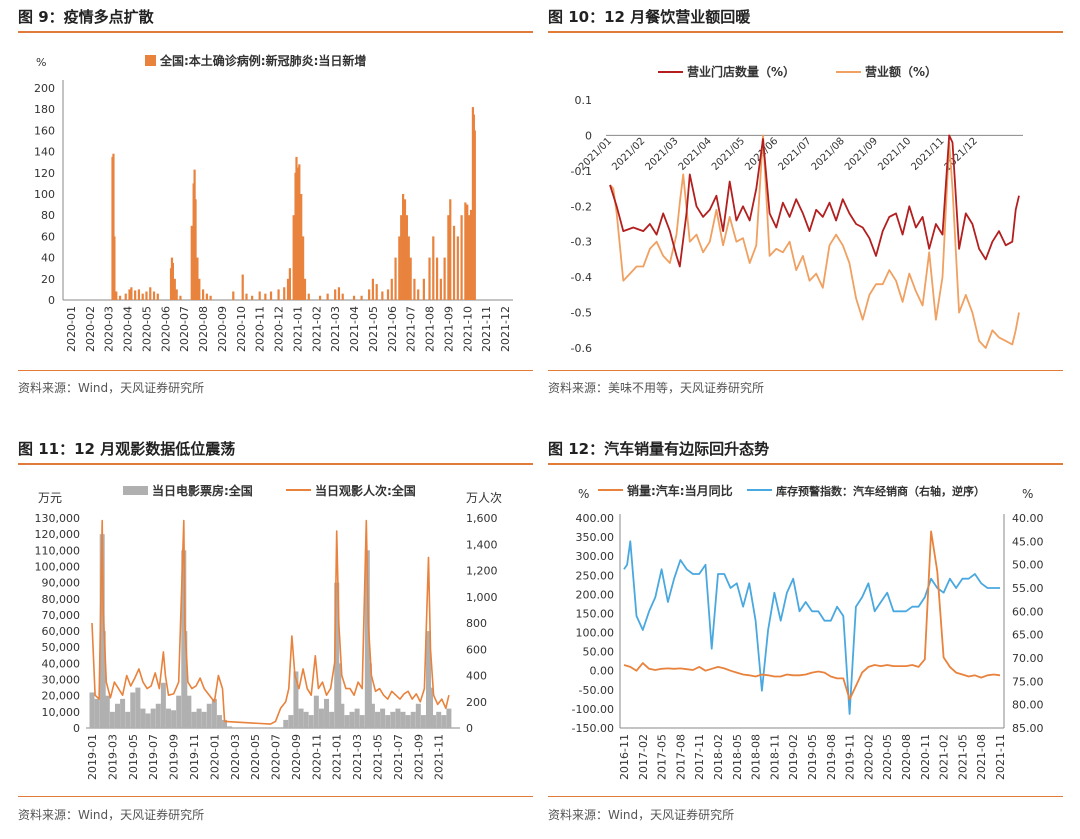 This screenshot has height=839, width=1080. What do you see at coordinates (595, 154) in the screenshot?
I see `x-tick-label: 2021/01` at bounding box center [595, 154].